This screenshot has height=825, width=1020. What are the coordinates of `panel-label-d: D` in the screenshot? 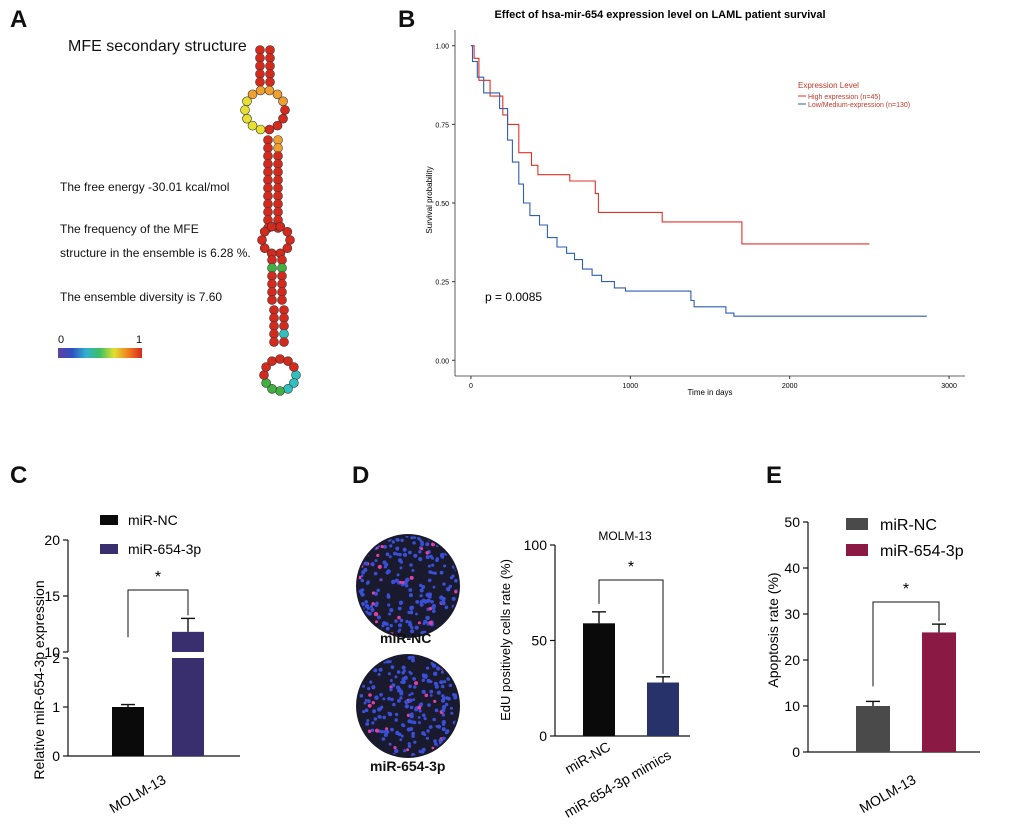 It's located at (361, 475).